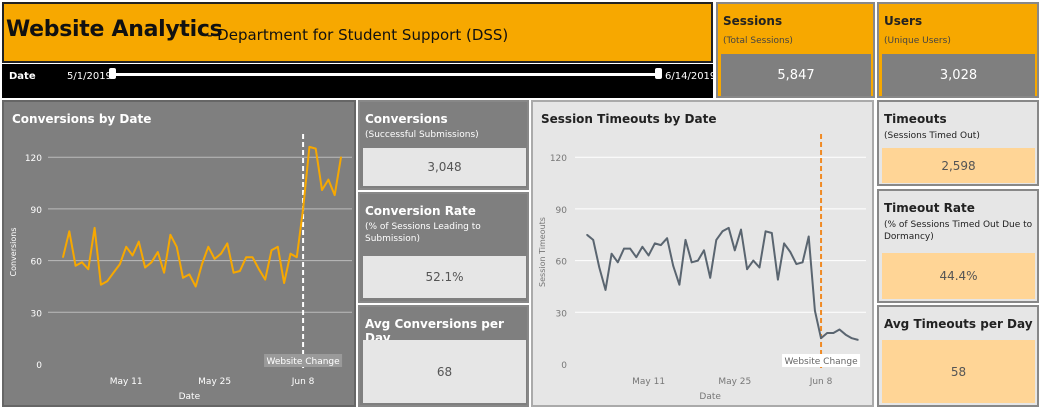  What do you see at coordinates (929, 208) in the screenshot?
I see `timeout-rate-label: Timeout Rate` at bounding box center [929, 208].